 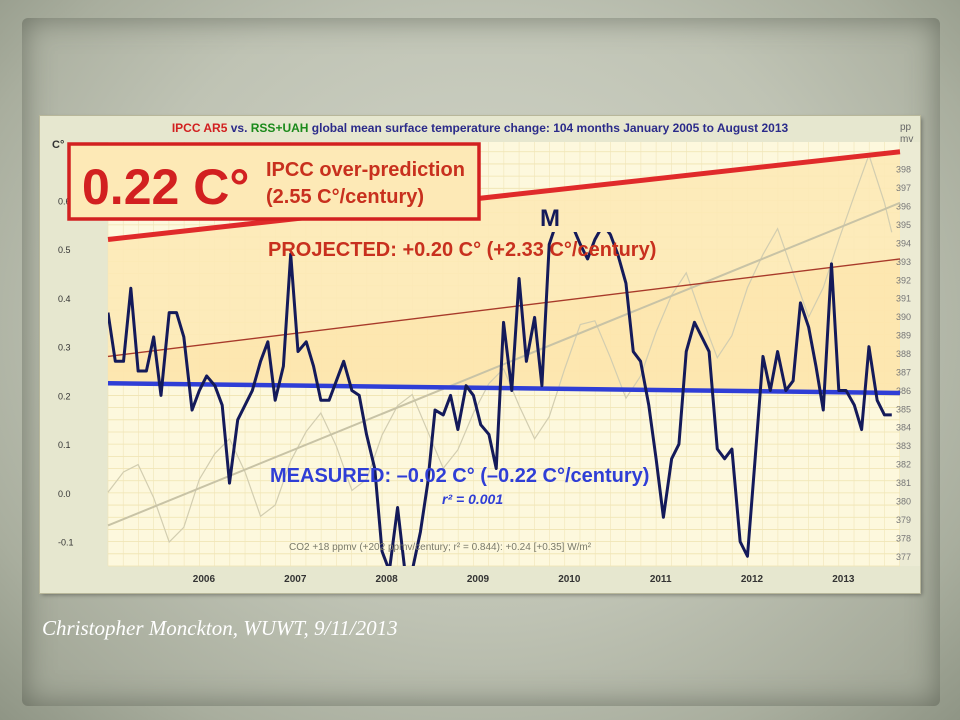 What do you see at coordinates (569, 579) in the screenshot?
I see `x-tick-label: 2010` at bounding box center [569, 579].